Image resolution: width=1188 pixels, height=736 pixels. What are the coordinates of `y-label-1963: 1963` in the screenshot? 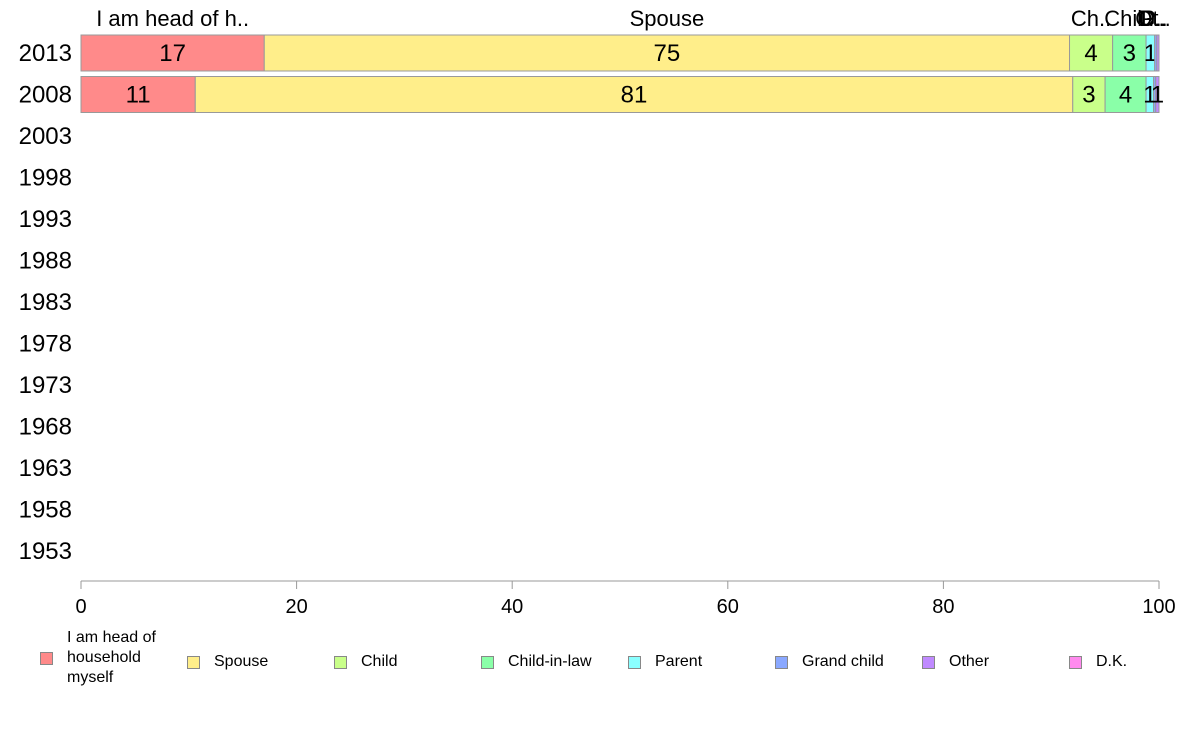 It's located at (45, 468).